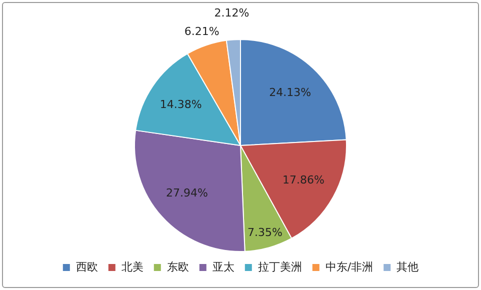  What do you see at coordinates (303, 179) in the screenshot?
I see `data-label: 17.86%` at bounding box center [303, 179].